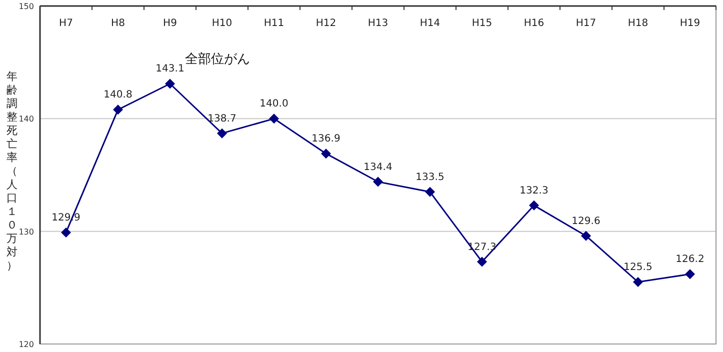 The width and height of the screenshot is (723, 352). Describe the element at coordinates (326, 139) in the screenshot. I see `data-label: 136.9` at that location.